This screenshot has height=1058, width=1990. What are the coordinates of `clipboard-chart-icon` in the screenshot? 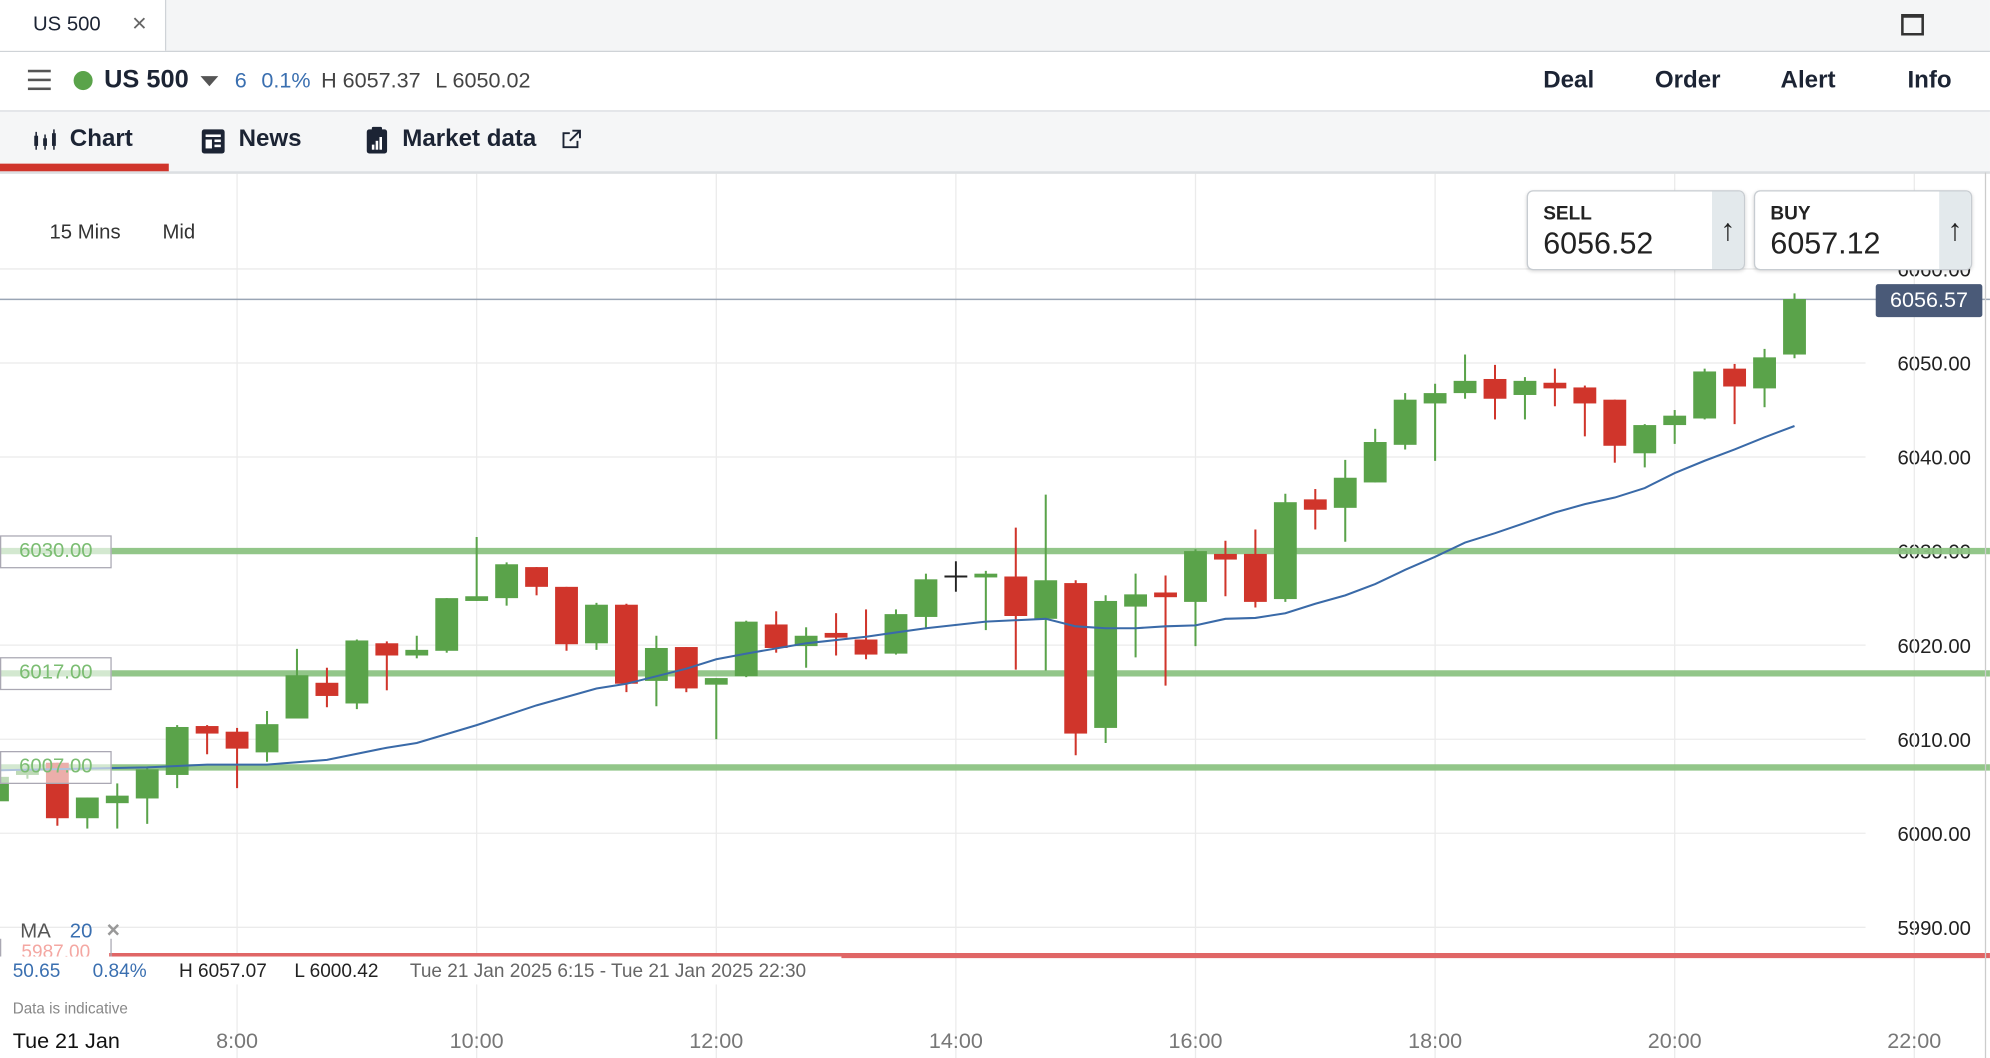 It's located at (377, 140).